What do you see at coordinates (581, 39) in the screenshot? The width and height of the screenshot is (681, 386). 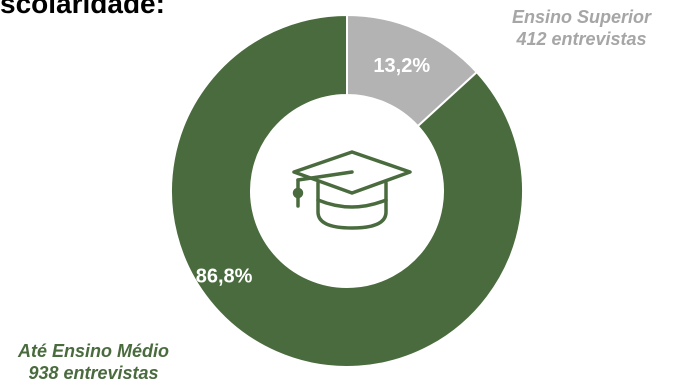 I see `legend-ensino-superior-detail: 412 entrevistas` at bounding box center [581, 39].